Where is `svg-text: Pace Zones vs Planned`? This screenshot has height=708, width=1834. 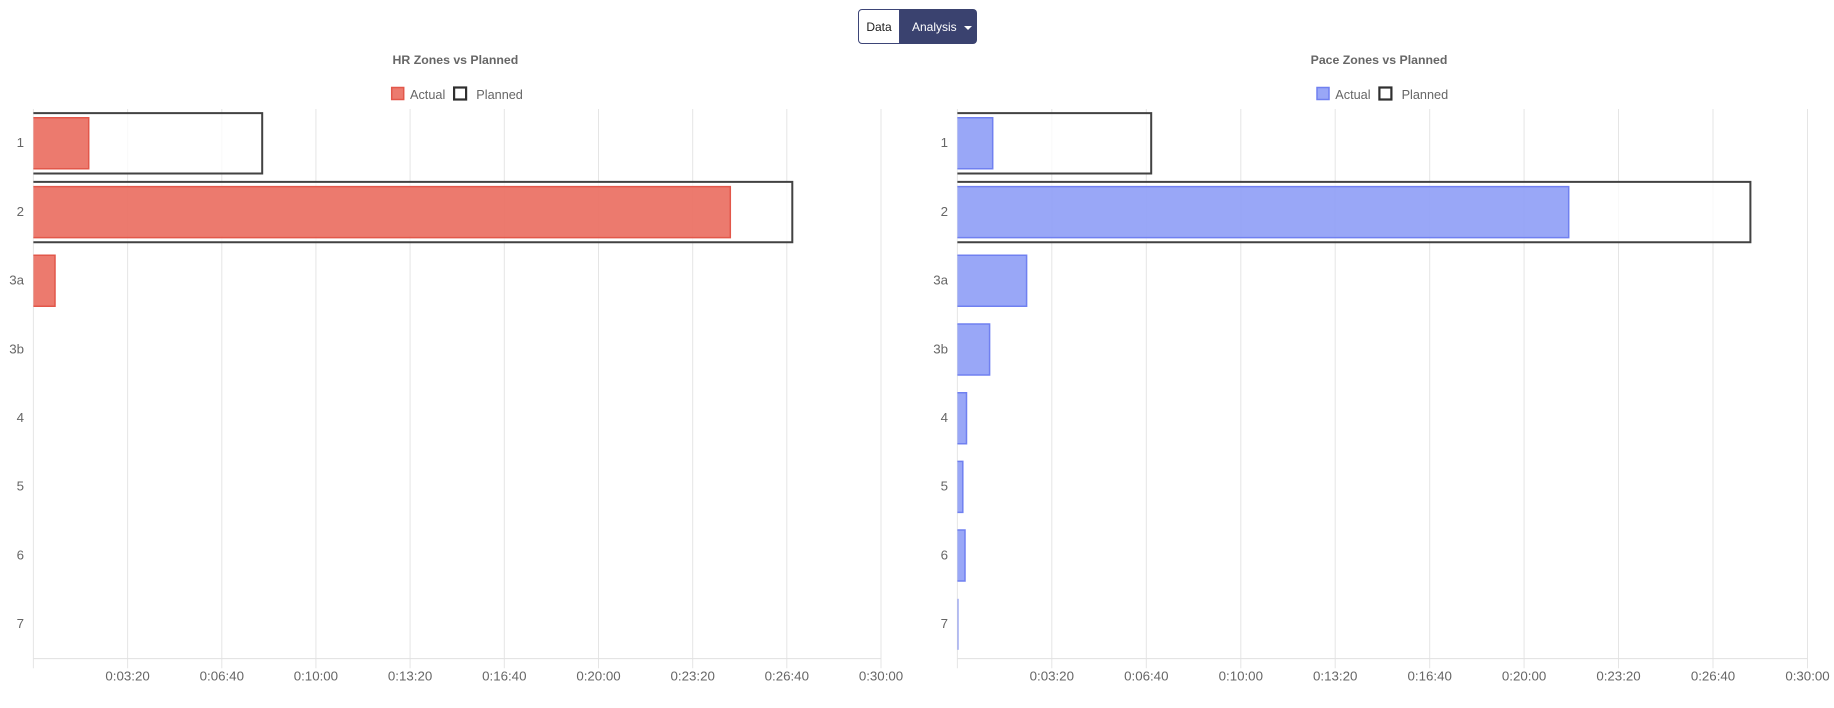
svg-text: Pace Zones vs Planned is located at coordinates (1379, 60).